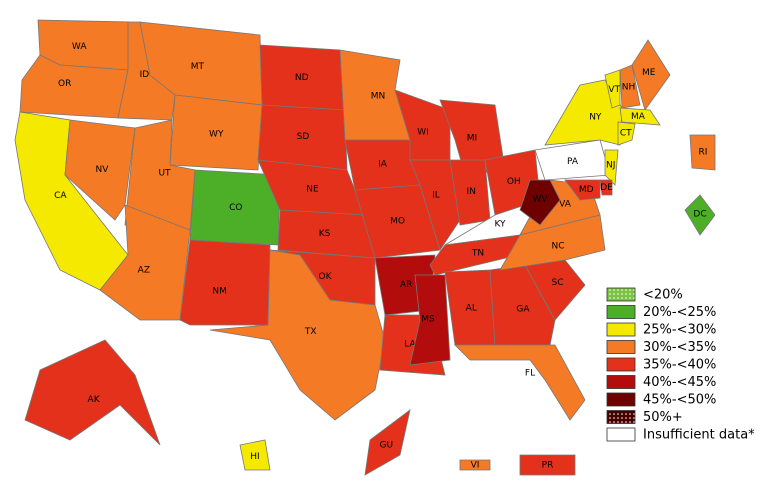 The height and width of the screenshot is (500, 768). Describe the element at coordinates (326, 277) in the screenshot. I see `state-label: OK` at that location.